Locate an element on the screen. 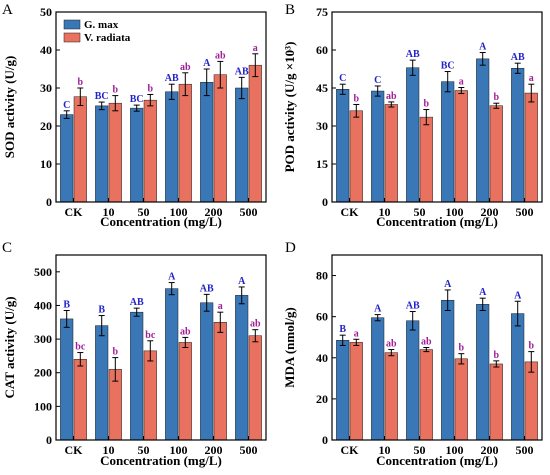 The width and height of the screenshot is (550, 475). y-tick-label: 50 is located at coordinates (46, 12).